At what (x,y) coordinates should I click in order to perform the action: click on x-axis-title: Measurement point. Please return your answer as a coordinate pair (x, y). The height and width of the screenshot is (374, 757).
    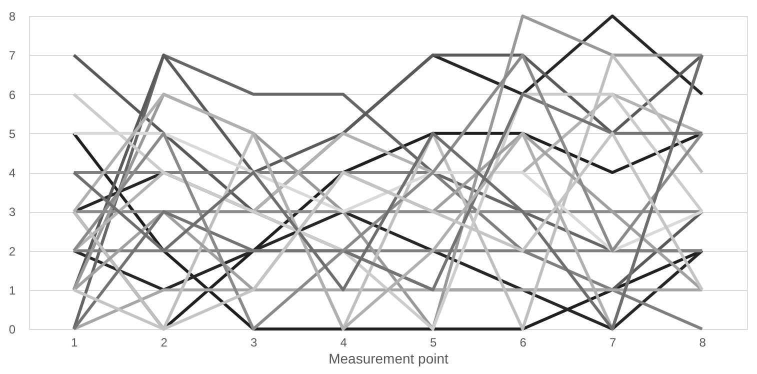
    Looking at the image, I should click on (388, 358).